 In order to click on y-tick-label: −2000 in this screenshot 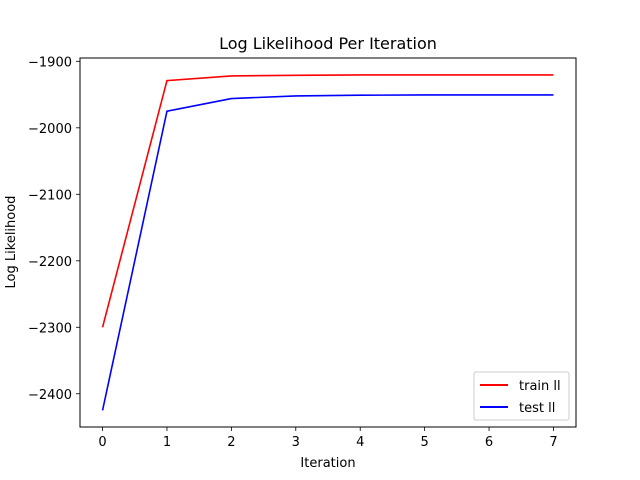, I will do `click(50, 129)`.